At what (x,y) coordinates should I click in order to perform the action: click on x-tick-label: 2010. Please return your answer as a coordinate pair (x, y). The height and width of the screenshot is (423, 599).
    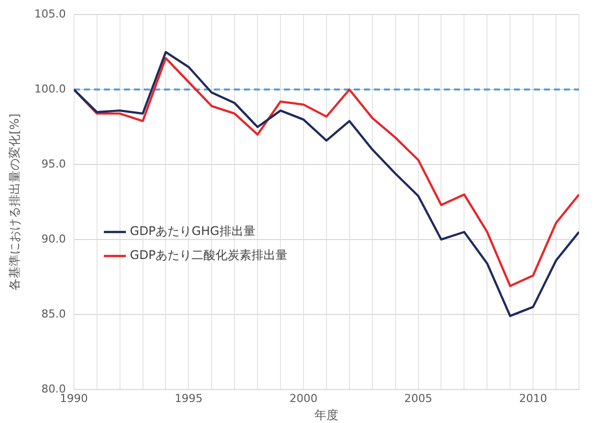
    Looking at the image, I should click on (533, 398).